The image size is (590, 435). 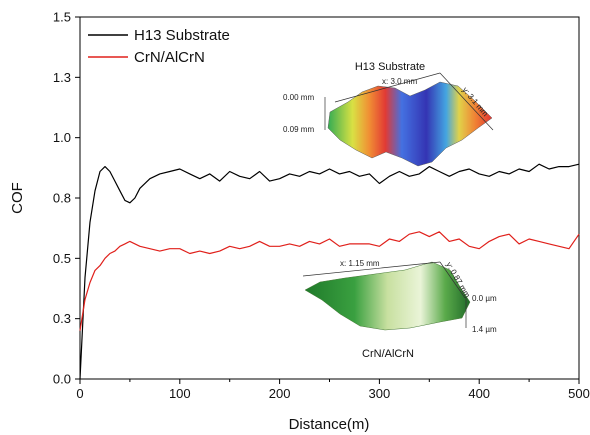 What do you see at coordinates (371, 269) in the screenshot?
I see `crn-x-axis-line` at bounding box center [371, 269].